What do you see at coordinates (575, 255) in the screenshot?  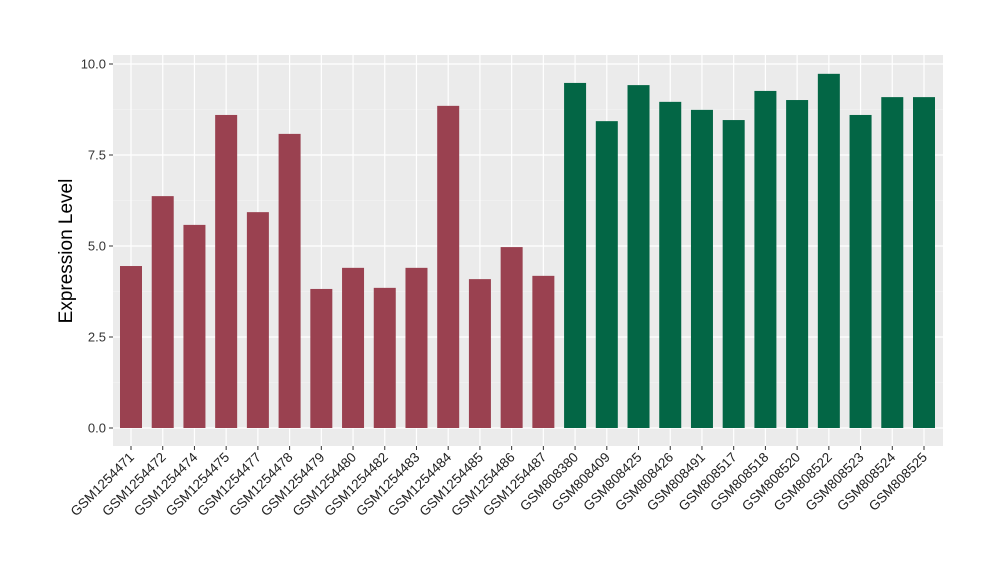 I see `bar-GSM808380` at bounding box center [575, 255].